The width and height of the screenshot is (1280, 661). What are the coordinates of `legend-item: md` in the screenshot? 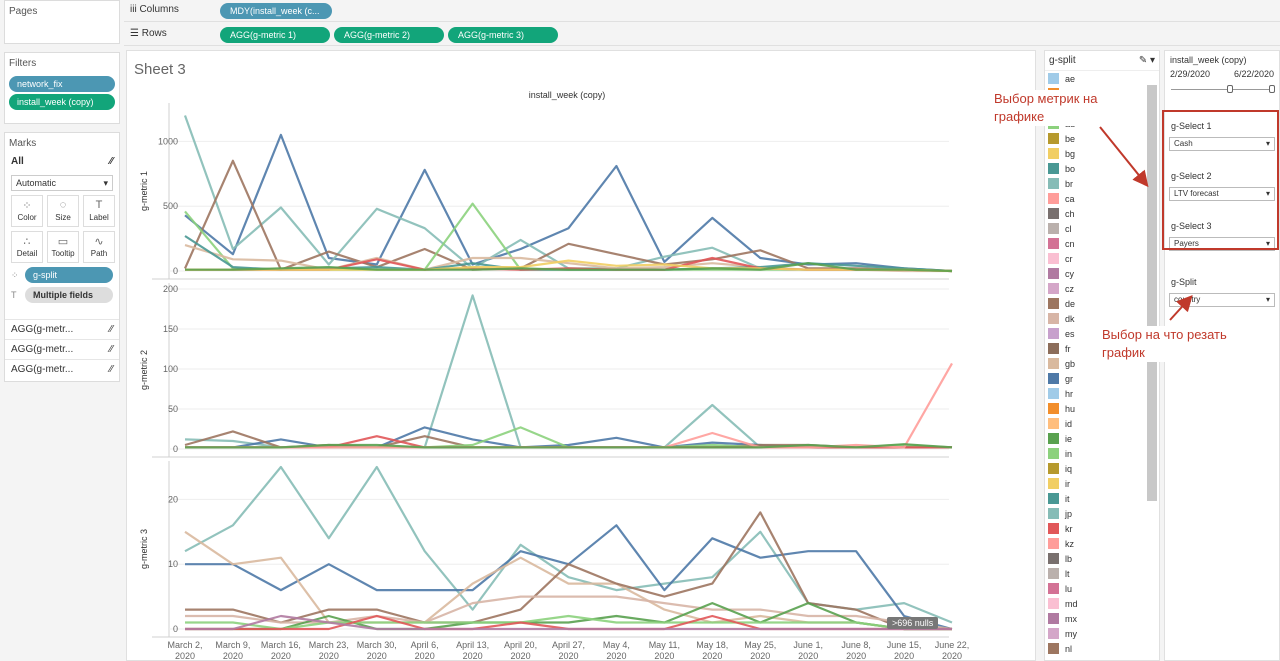 It's located at (1102, 603).